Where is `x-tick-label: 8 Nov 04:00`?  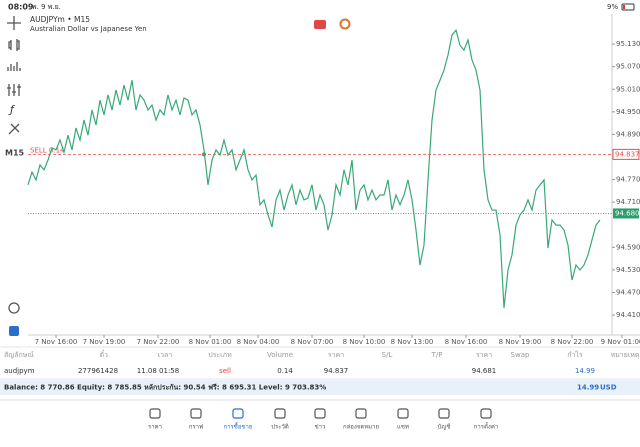 x-tick-label: 8 Nov 04:00 is located at coordinates (258, 342).